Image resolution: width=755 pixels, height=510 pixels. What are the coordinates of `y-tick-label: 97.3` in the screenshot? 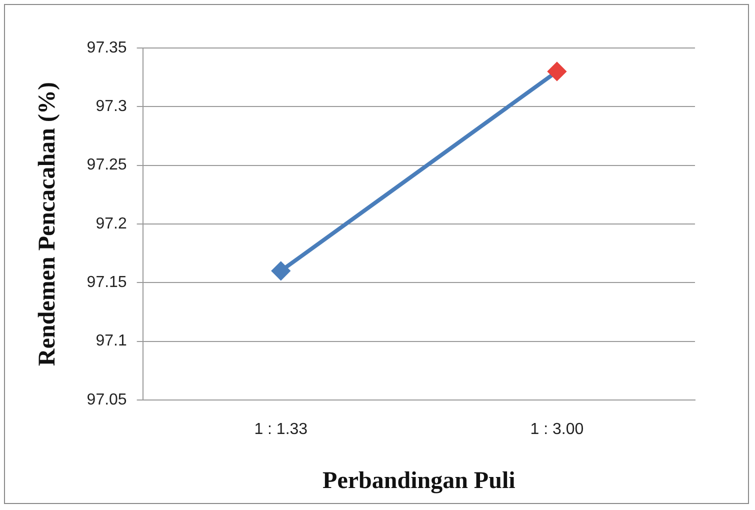 It's located at (111, 107).